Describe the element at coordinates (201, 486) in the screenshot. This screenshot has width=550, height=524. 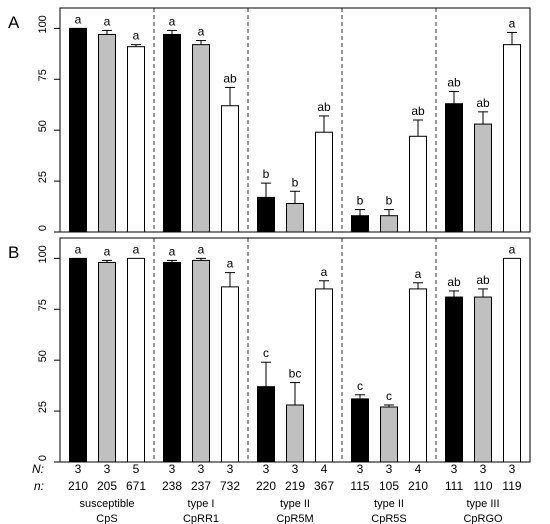
I see `sample-n-value: 237` at that location.